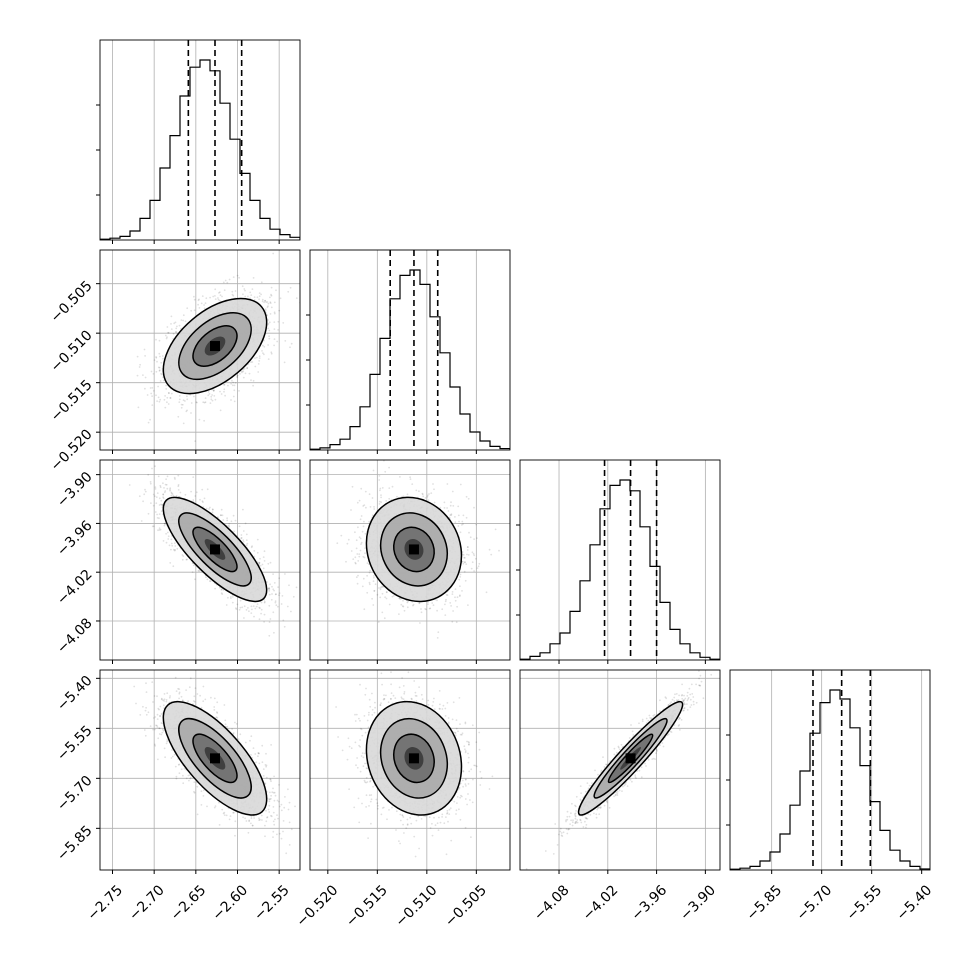 Image resolution: width=970 pixels, height=970 pixels. I want to click on panel-frame, so click(200, 140).